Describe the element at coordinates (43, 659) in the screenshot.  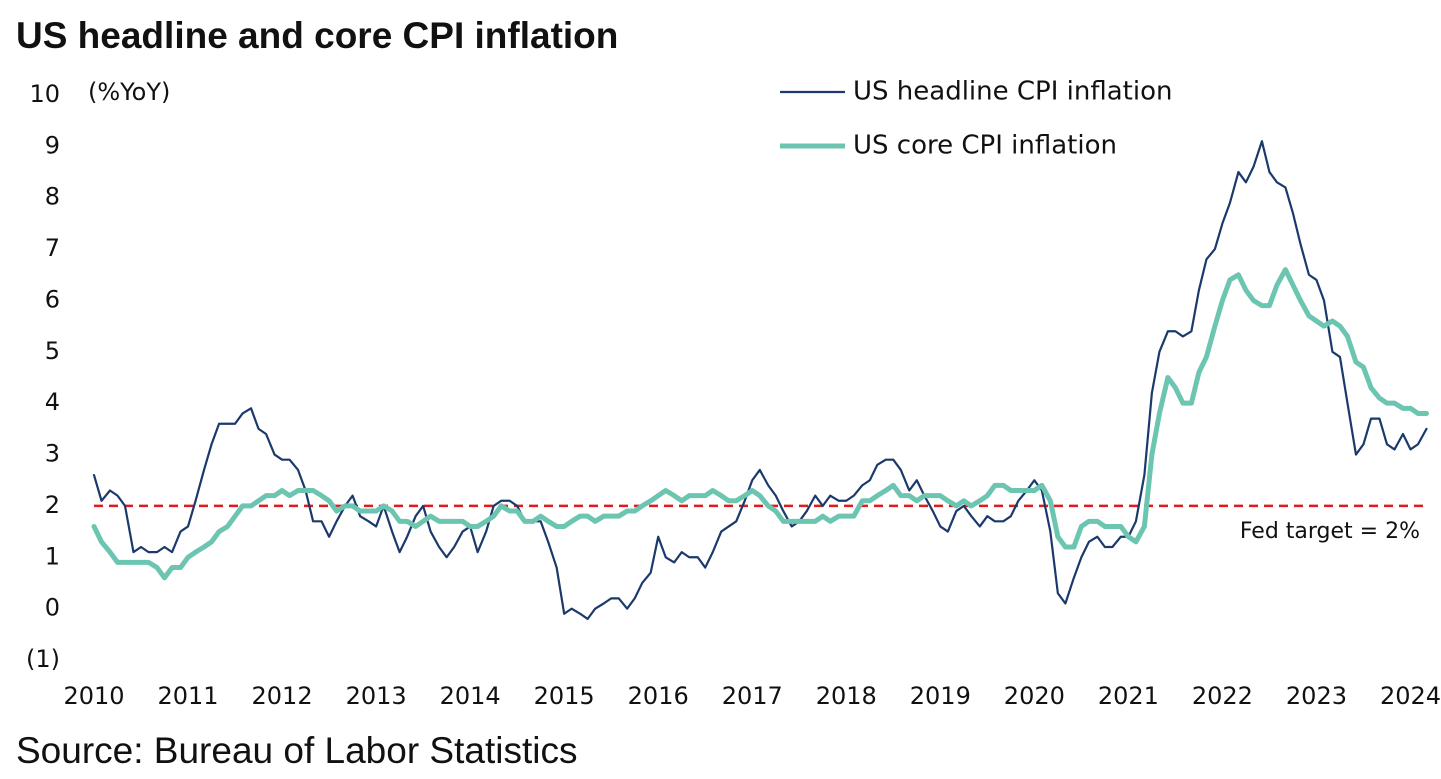
I see `y-tick-label: (1)` at that location.